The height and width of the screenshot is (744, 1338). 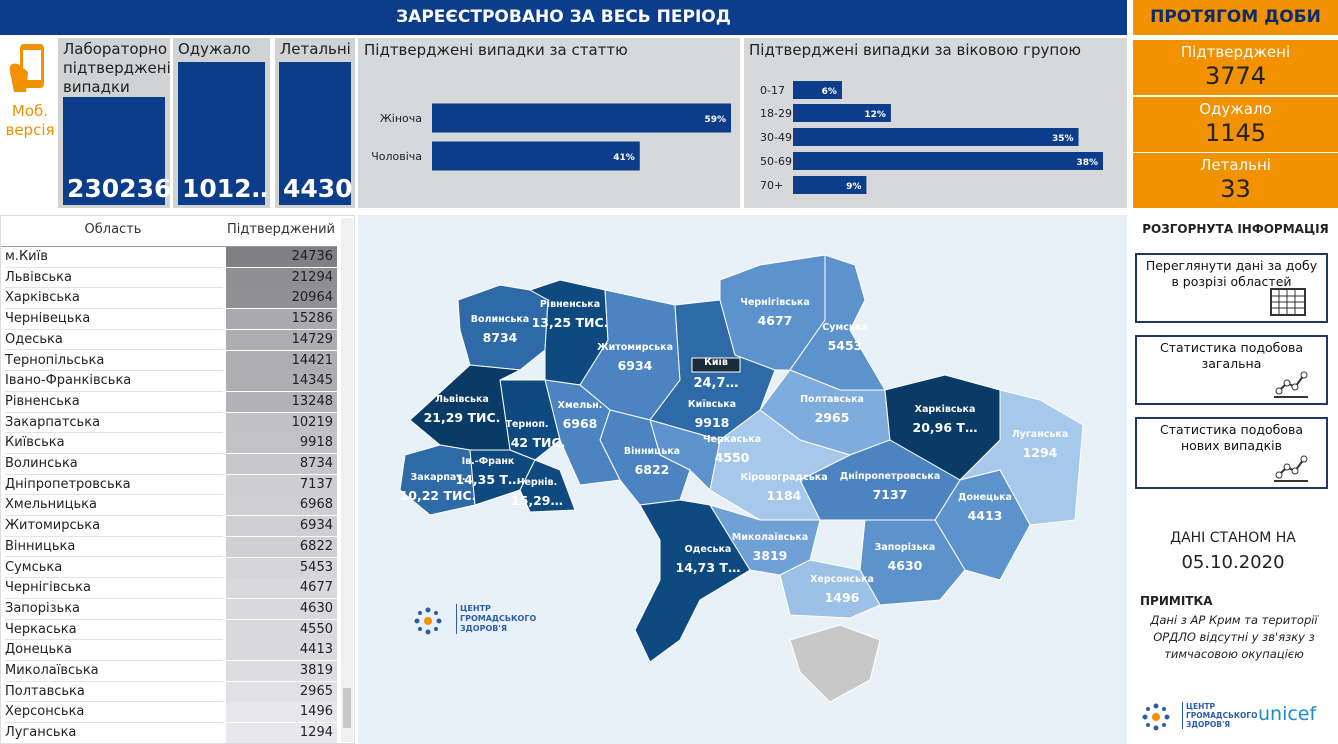 What do you see at coordinates (316, 463) in the screenshot?
I see `cell-value-text: 8734` at bounding box center [316, 463].